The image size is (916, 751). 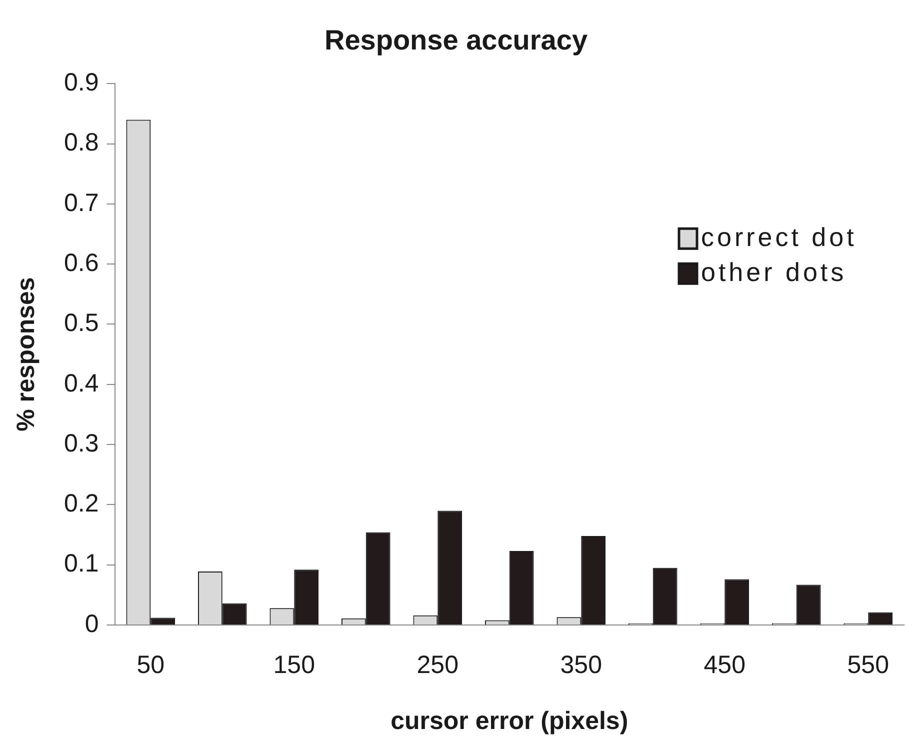 I want to click on chart-title: Response accuracy, so click(x=456, y=40).